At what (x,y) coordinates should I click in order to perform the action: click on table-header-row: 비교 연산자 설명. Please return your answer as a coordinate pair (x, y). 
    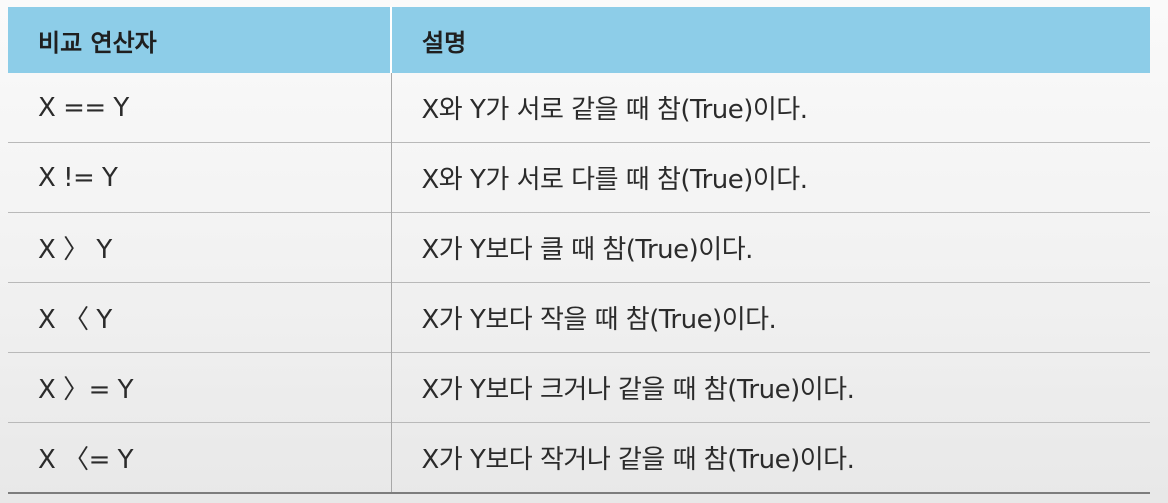
    Looking at the image, I should click on (579, 40).